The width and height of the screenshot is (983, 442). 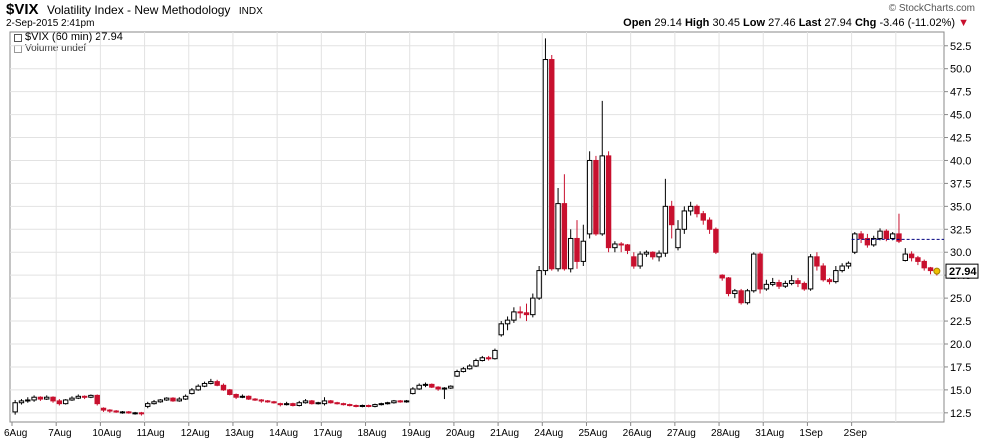 What do you see at coordinates (327, 433) in the screenshot?
I see `x-tick-label: 17Aug` at bounding box center [327, 433].